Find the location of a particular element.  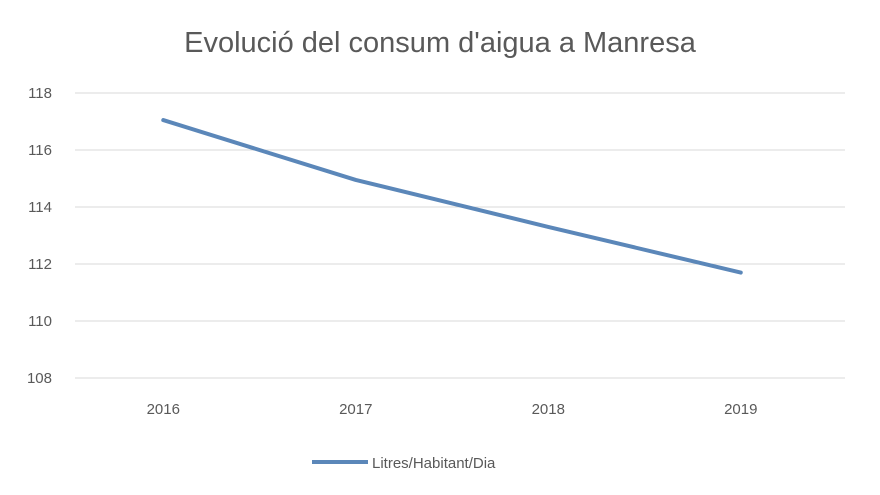

x-tick-label: 2016 is located at coordinates (163, 409).